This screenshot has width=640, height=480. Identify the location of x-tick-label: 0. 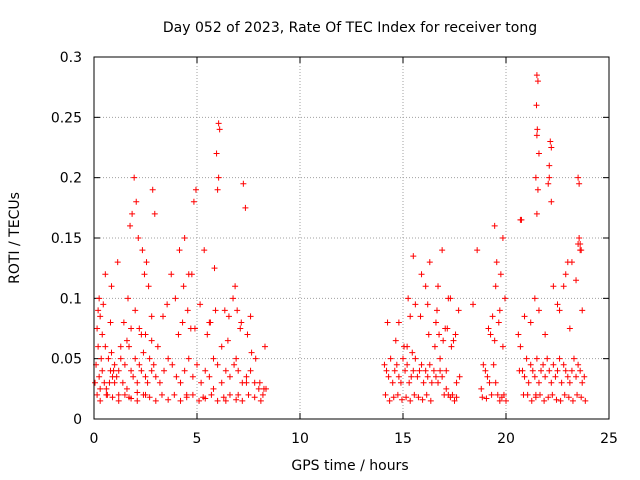
(94, 439).